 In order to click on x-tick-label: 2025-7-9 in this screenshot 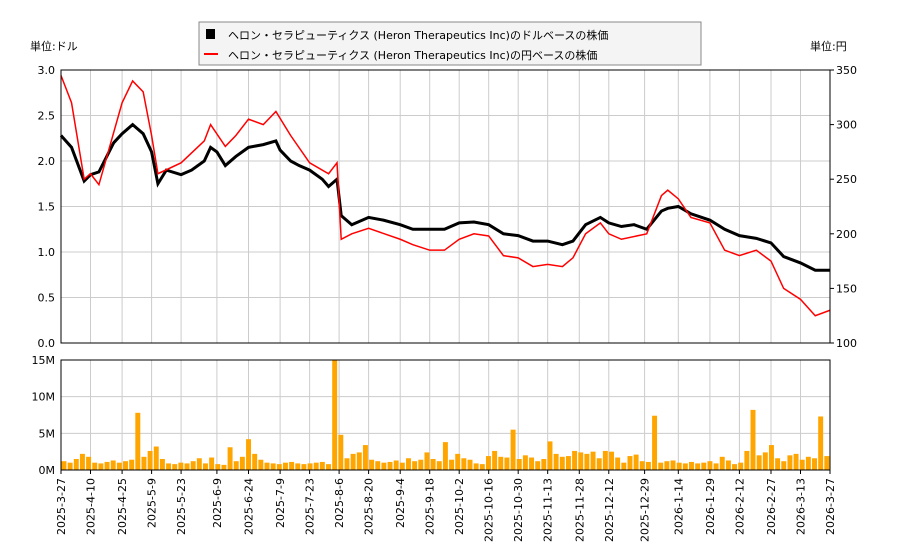, I will do `click(280, 503)`.